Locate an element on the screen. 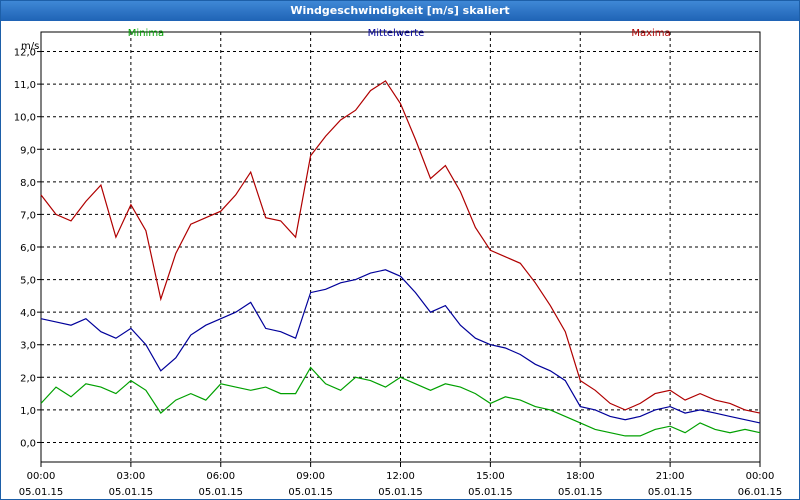 The width and height of the screenshot is (800, 500). y-tick-label: 6,0 is located at coordinates (28, 248).